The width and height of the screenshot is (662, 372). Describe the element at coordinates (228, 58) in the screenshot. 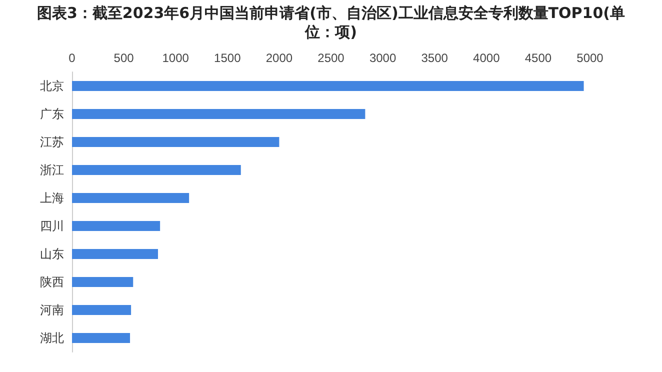

I see `x-tick-label: 1500` at that location.